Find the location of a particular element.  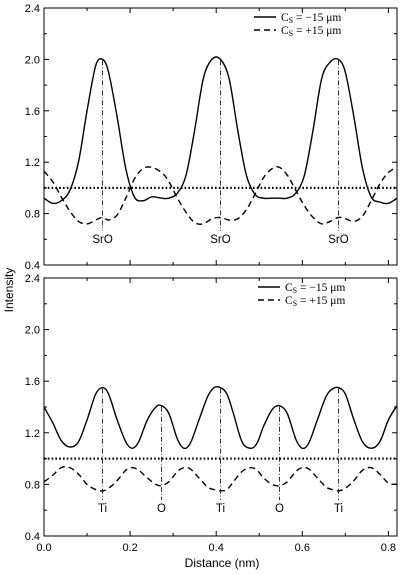

y-axis-label: Intensity is located at coordinates (9, 290).